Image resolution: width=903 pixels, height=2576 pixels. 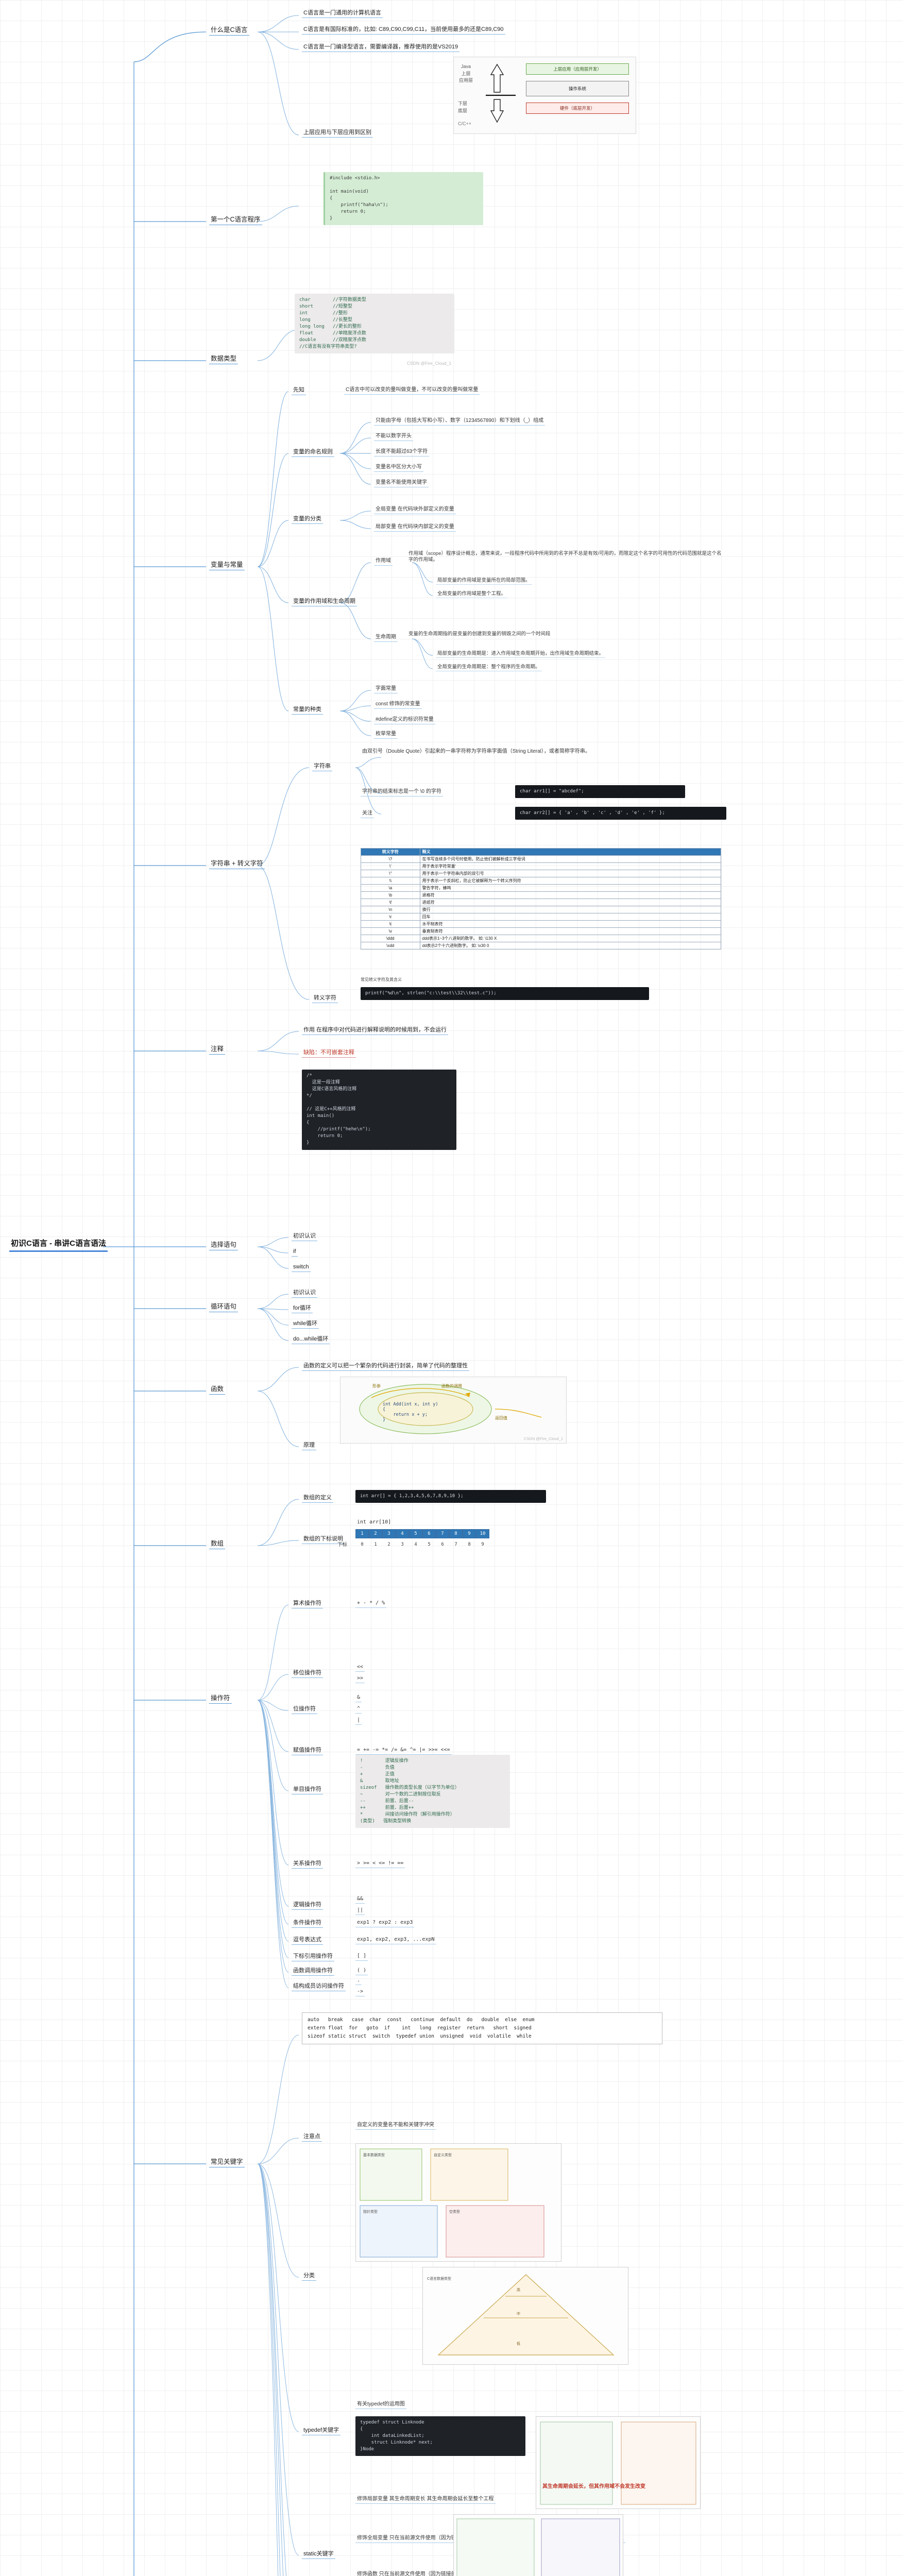 What do you see at coordinates (307, 1604) in the screenshot?
I see `operator-group-label: 算术操作符` at bounding box center [307, 1604].